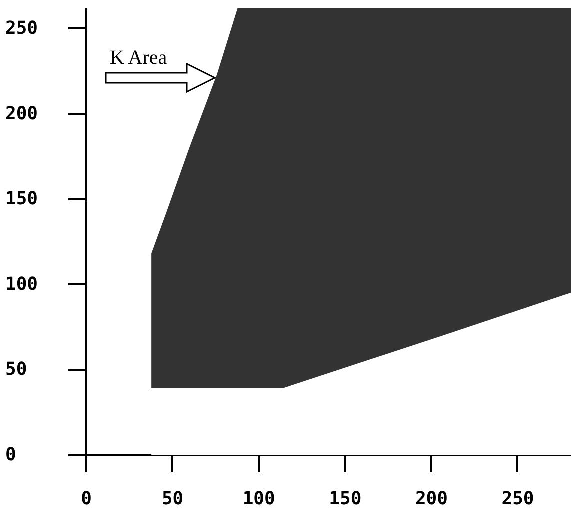  What do you see at coordinates (518, 499) in the screenshot?
I see `x-tick-label: 250` at bounding box center [518, 499].